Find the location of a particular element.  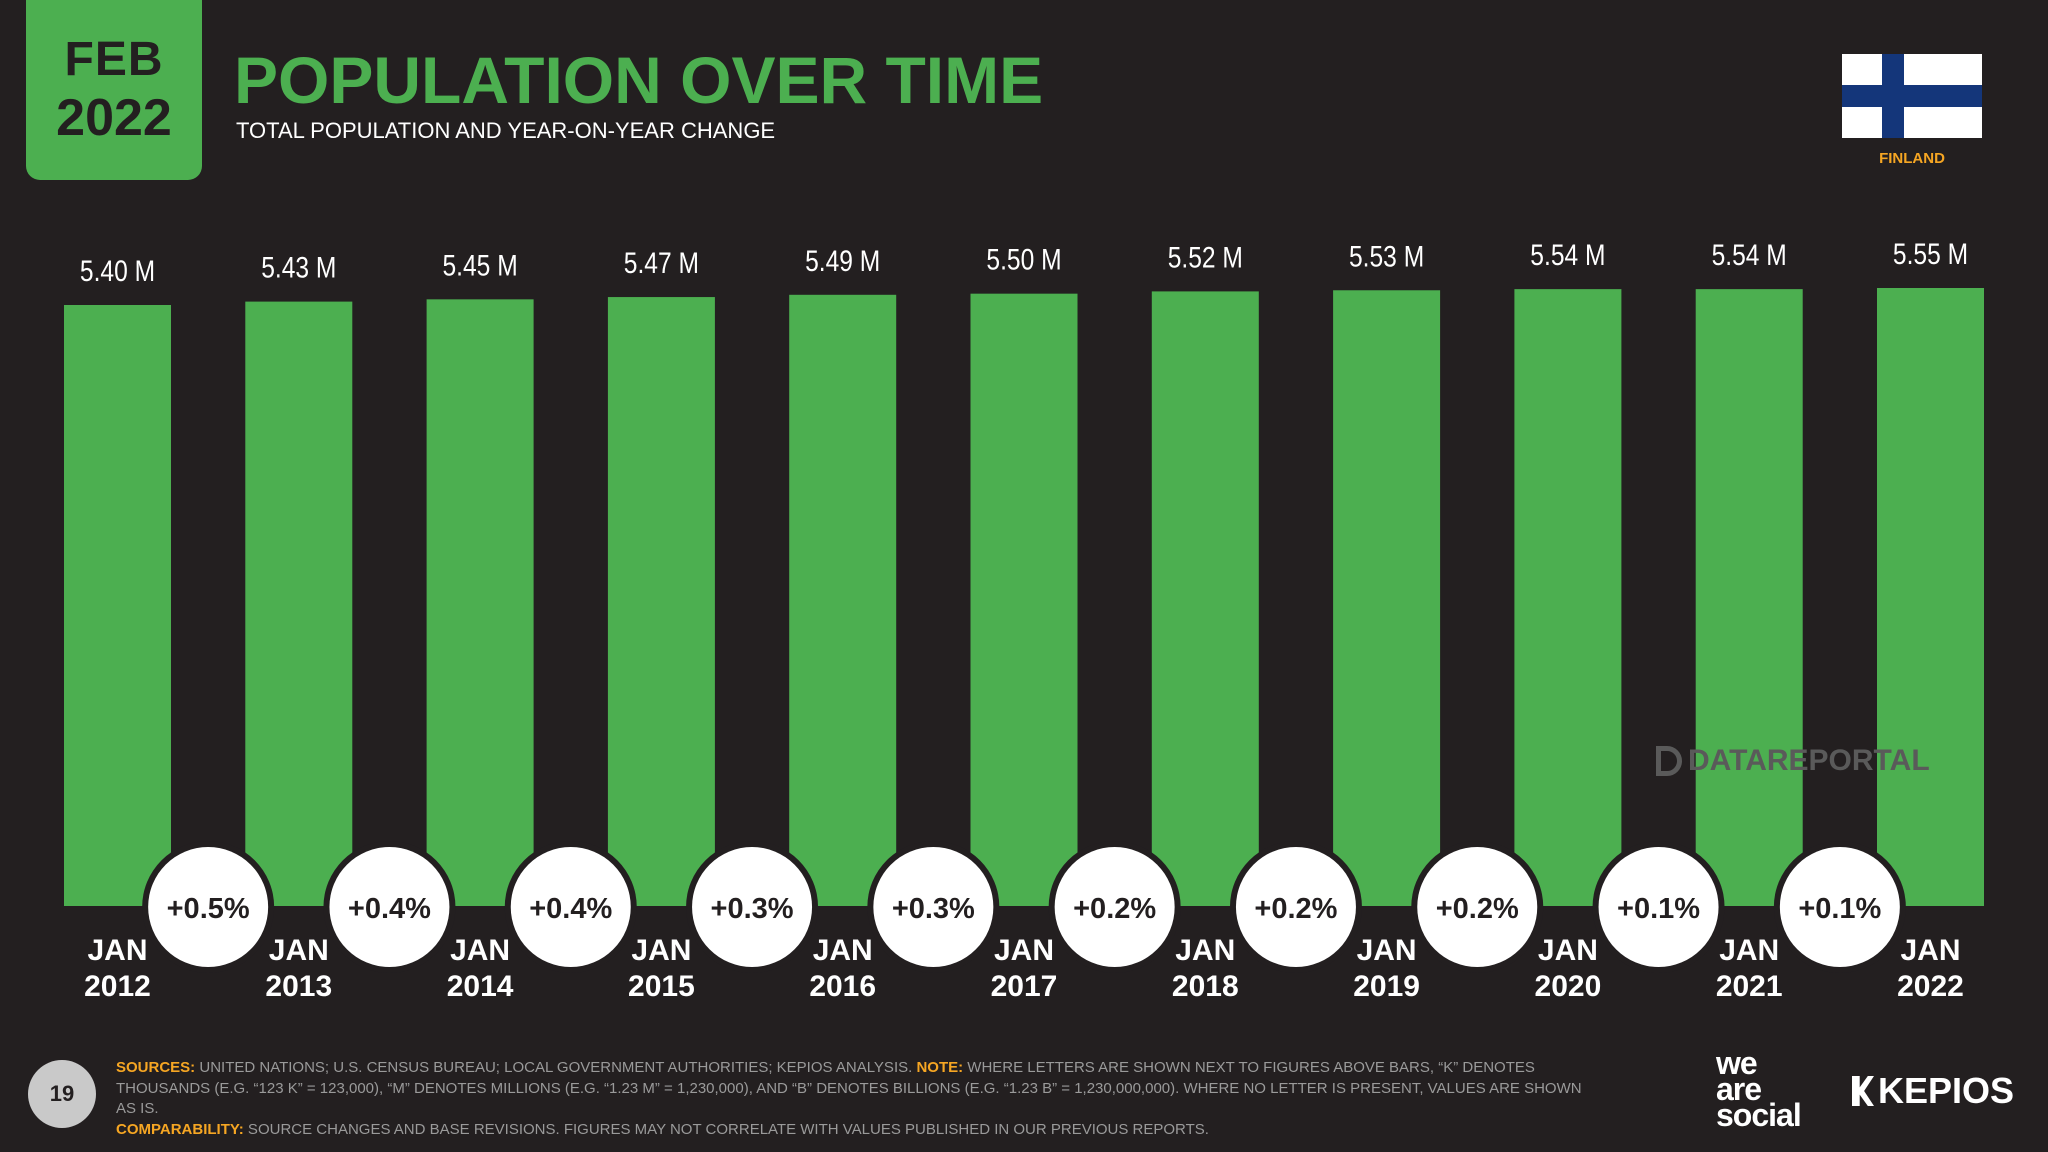

logo-word-social: social is located at coordinates (1759, 1115).